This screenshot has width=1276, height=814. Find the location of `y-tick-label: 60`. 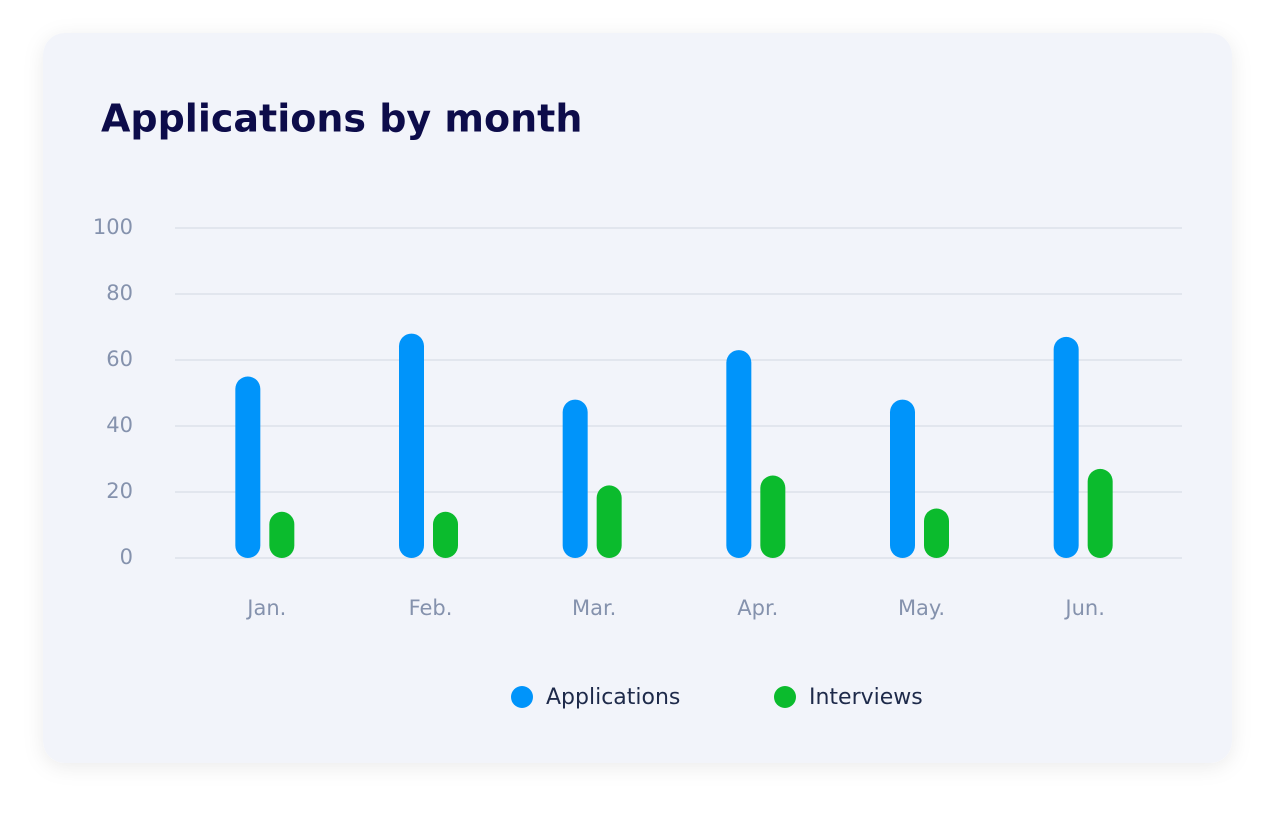

y-tick-label: 60 is located at coordinates (119, 359).